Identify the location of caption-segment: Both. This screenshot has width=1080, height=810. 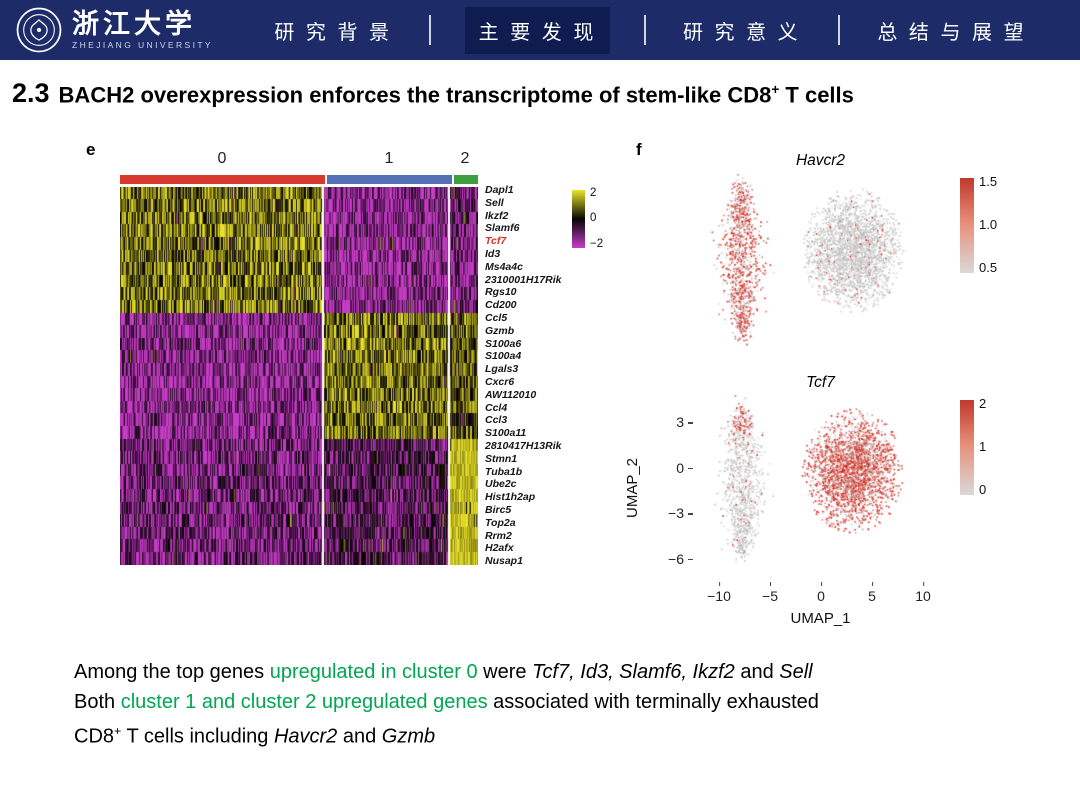
(97, 701).